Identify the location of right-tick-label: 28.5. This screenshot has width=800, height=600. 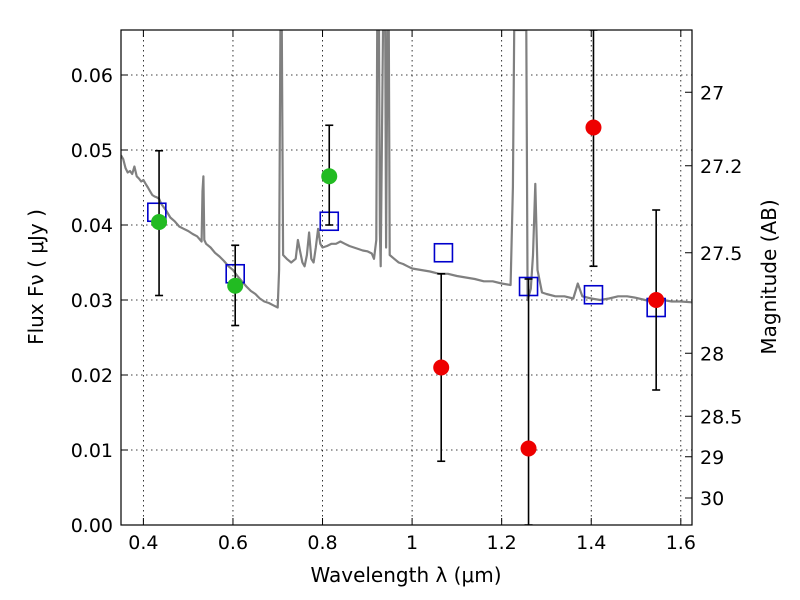
(721, 417).